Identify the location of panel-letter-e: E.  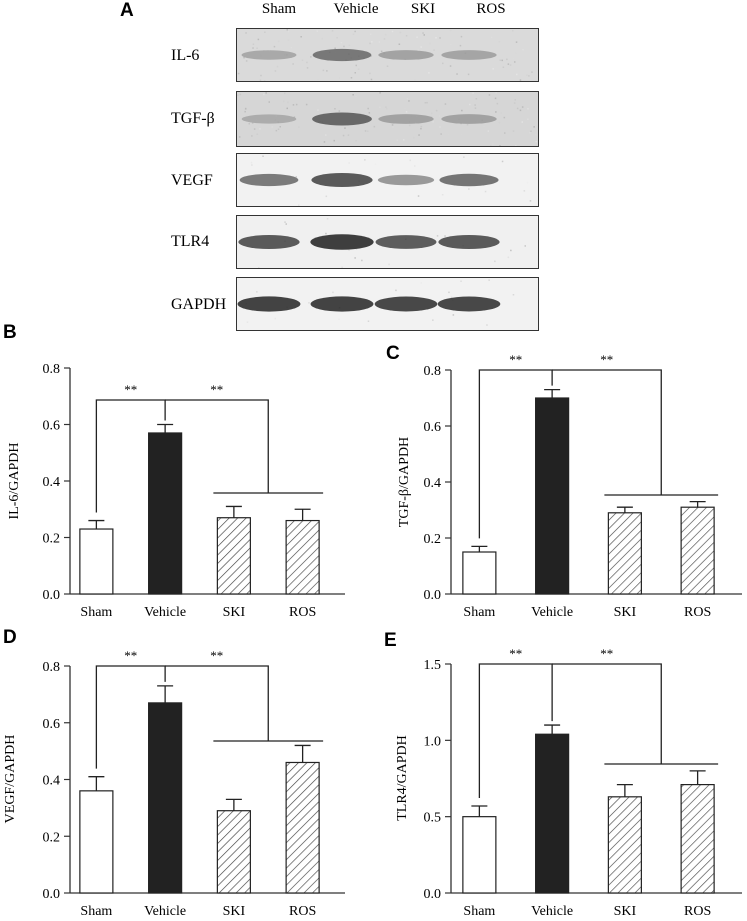
(390, 640).